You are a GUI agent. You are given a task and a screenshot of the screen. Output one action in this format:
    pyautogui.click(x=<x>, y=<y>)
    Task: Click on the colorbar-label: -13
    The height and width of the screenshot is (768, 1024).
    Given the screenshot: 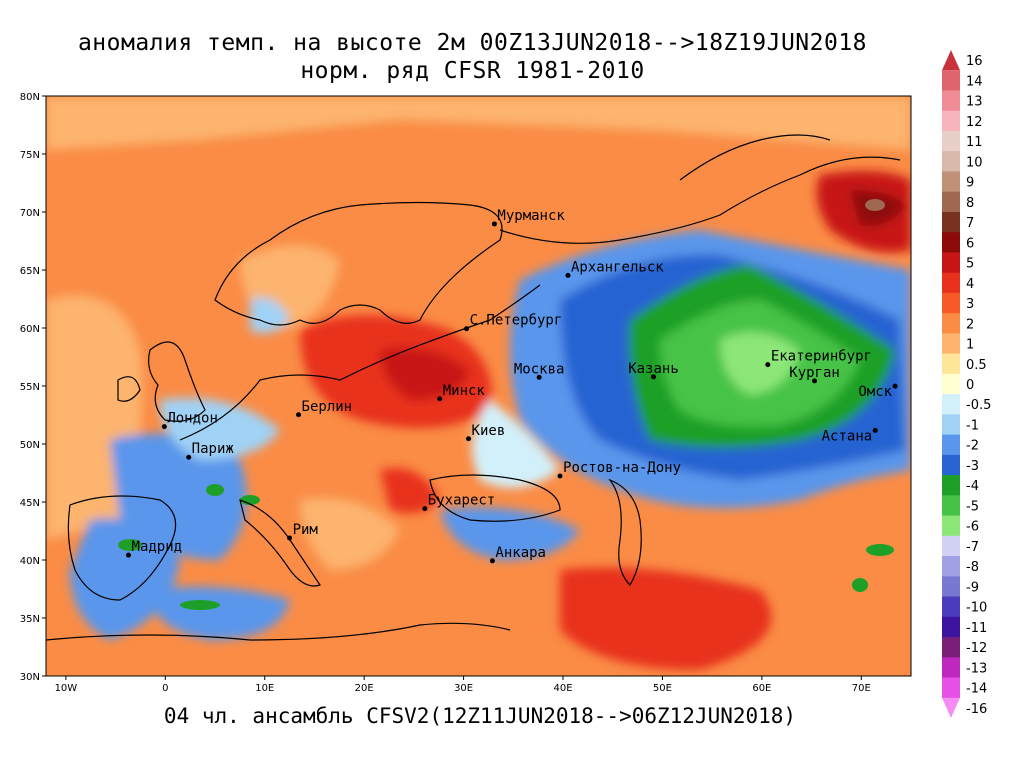 What is the action you would take?
    pyautogui.click(x=976, y=668)
    